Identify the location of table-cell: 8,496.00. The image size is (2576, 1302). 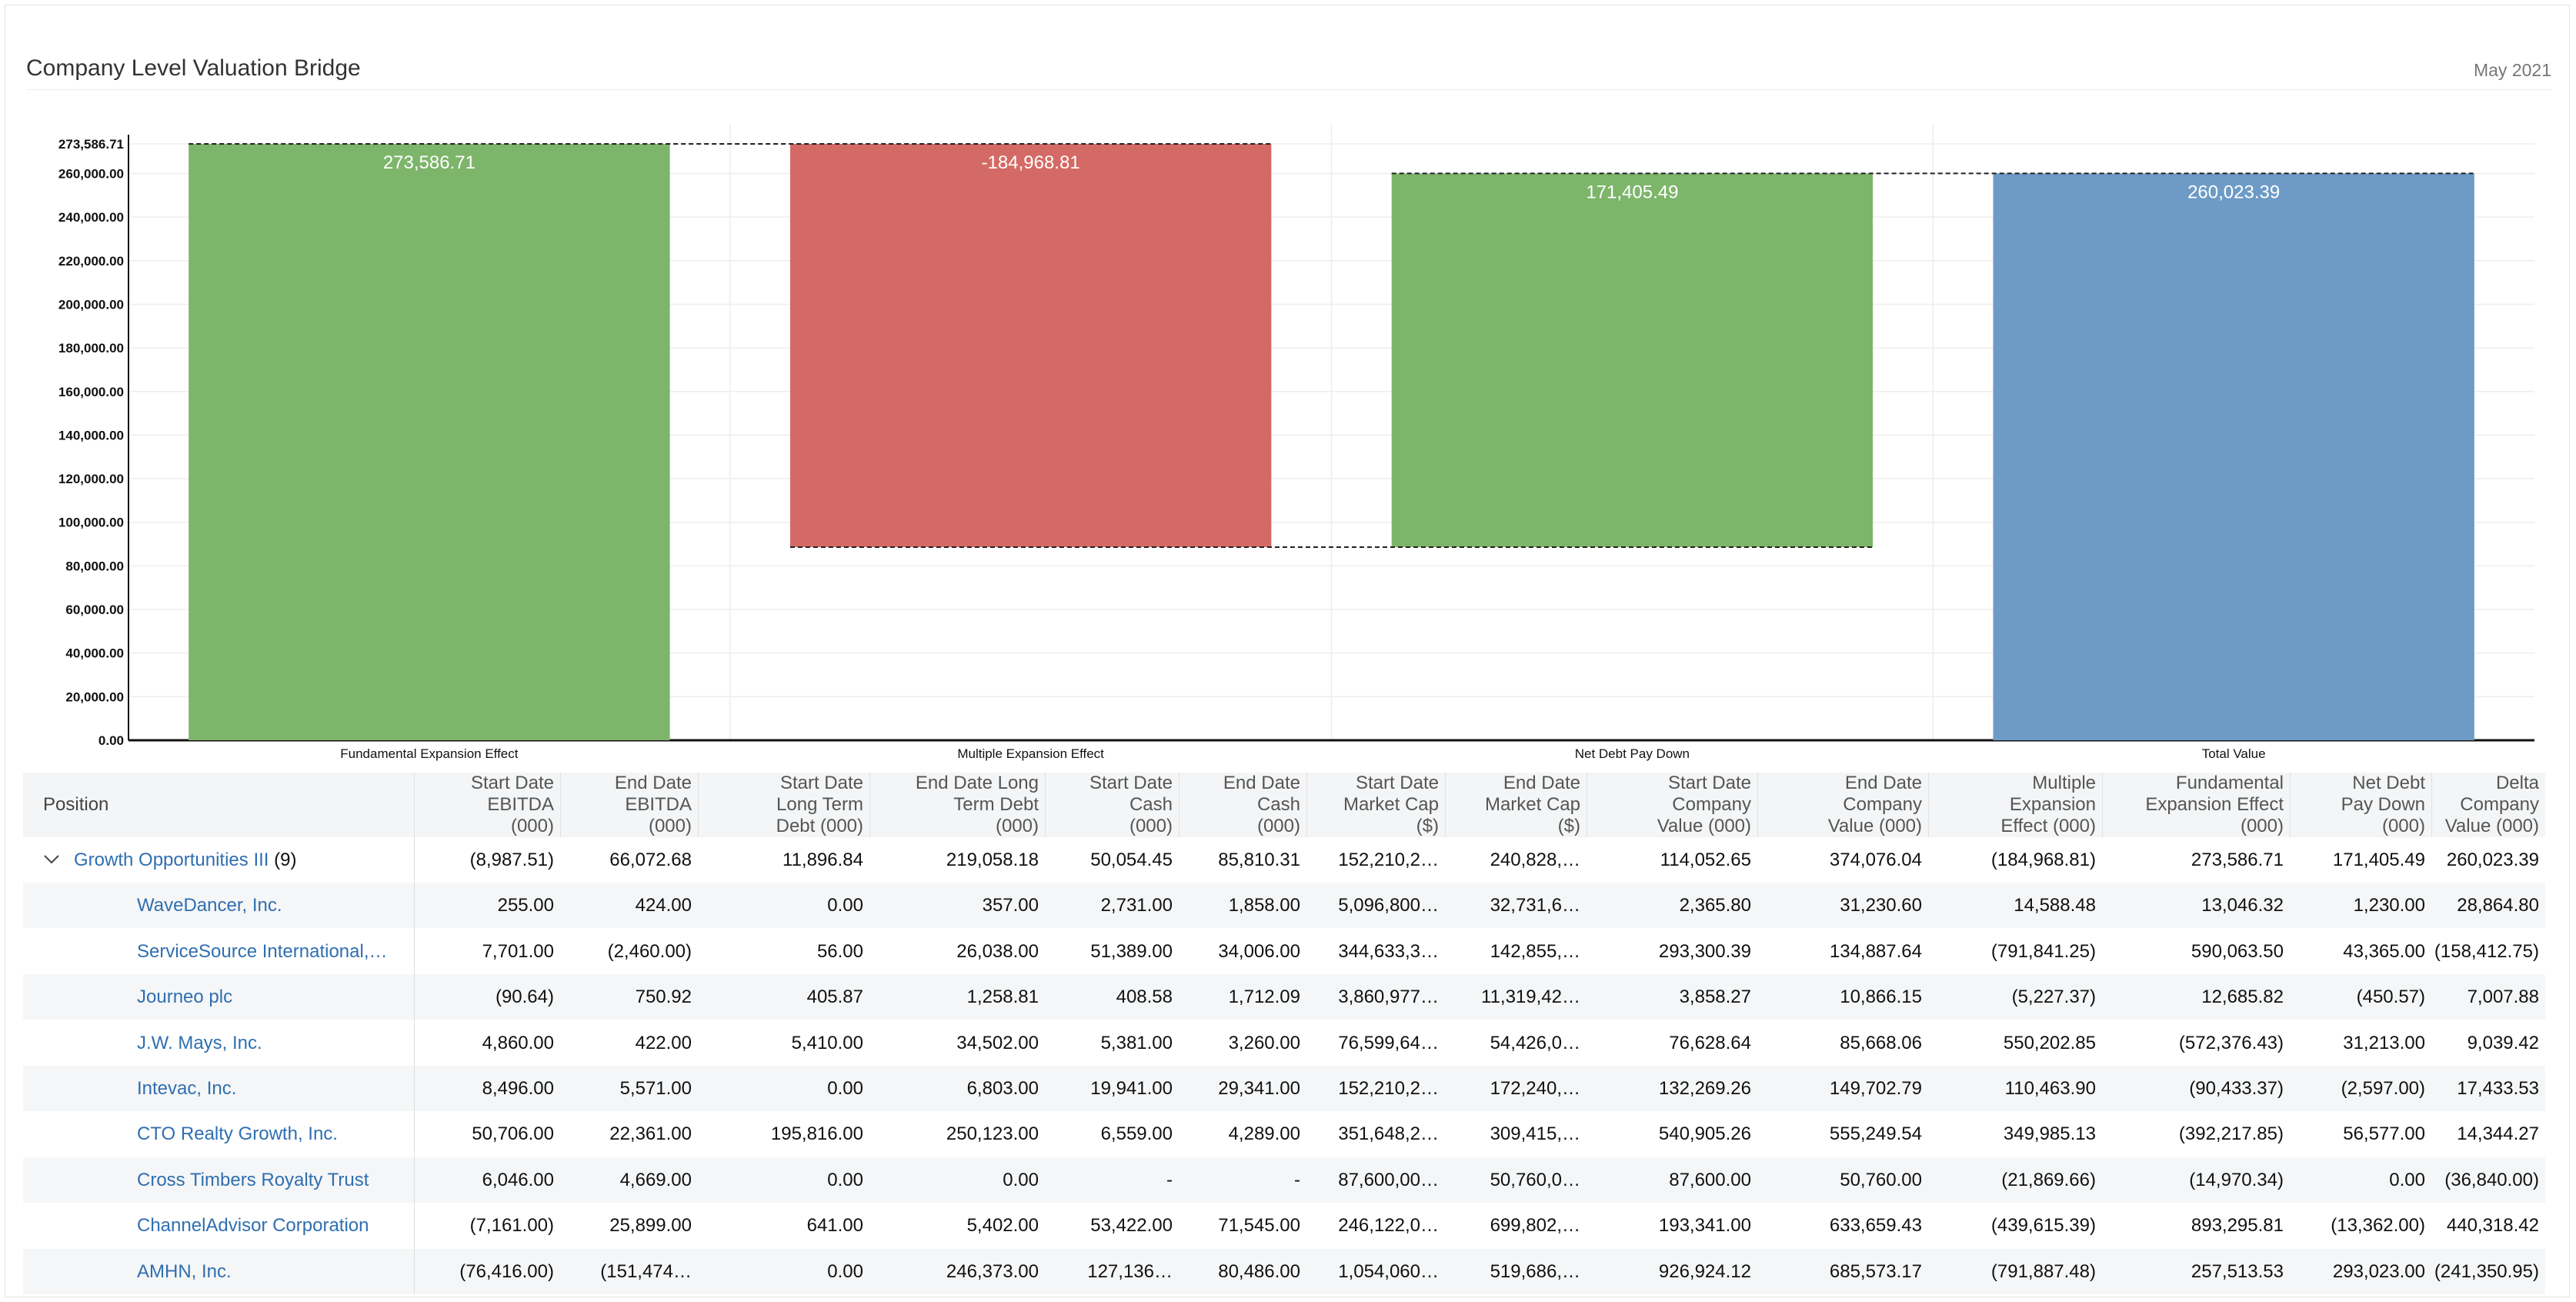
(518, 1088).